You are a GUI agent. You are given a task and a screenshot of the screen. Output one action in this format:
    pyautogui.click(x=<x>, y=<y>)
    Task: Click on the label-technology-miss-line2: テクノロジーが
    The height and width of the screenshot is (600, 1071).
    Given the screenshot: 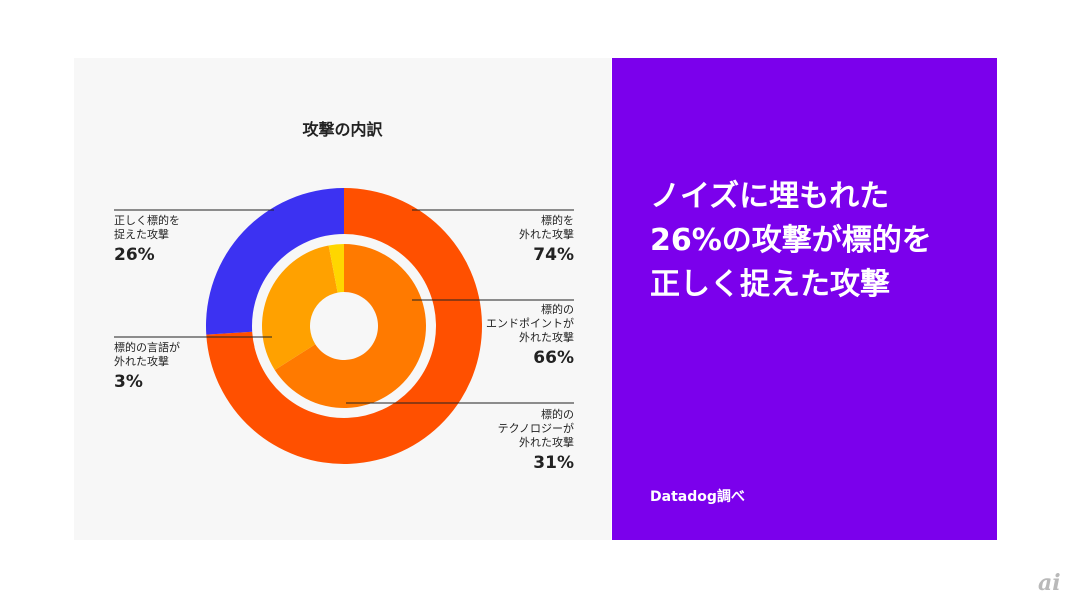 What is the action you would take?
    pyautogui.click(x=535, y=428)
    